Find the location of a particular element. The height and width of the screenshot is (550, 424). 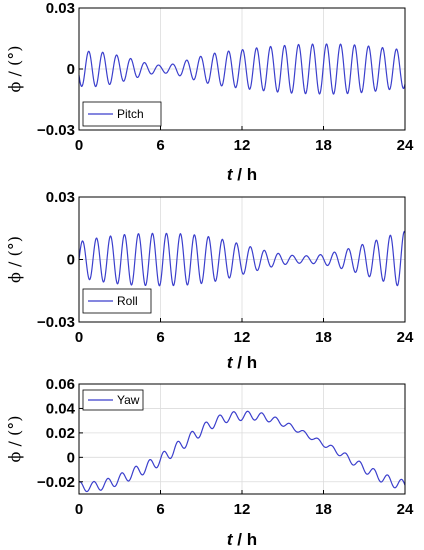

yaw-x-tick-label-1: 6 is located at coordinates (160, 509).